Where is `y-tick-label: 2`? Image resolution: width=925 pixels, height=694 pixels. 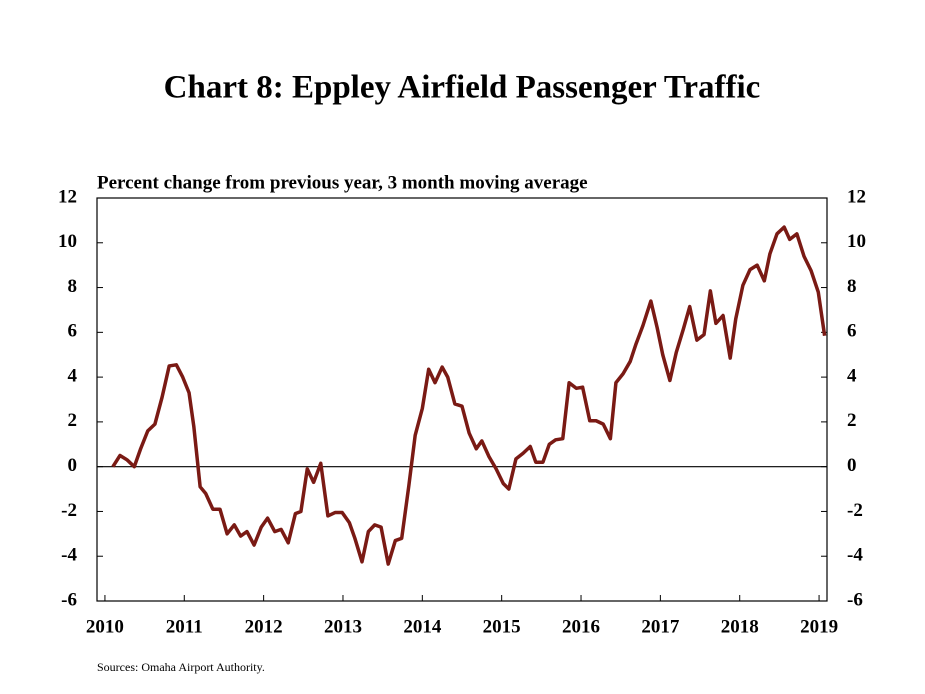 y-tick-label: 2 is located at coordinates (73, 420).